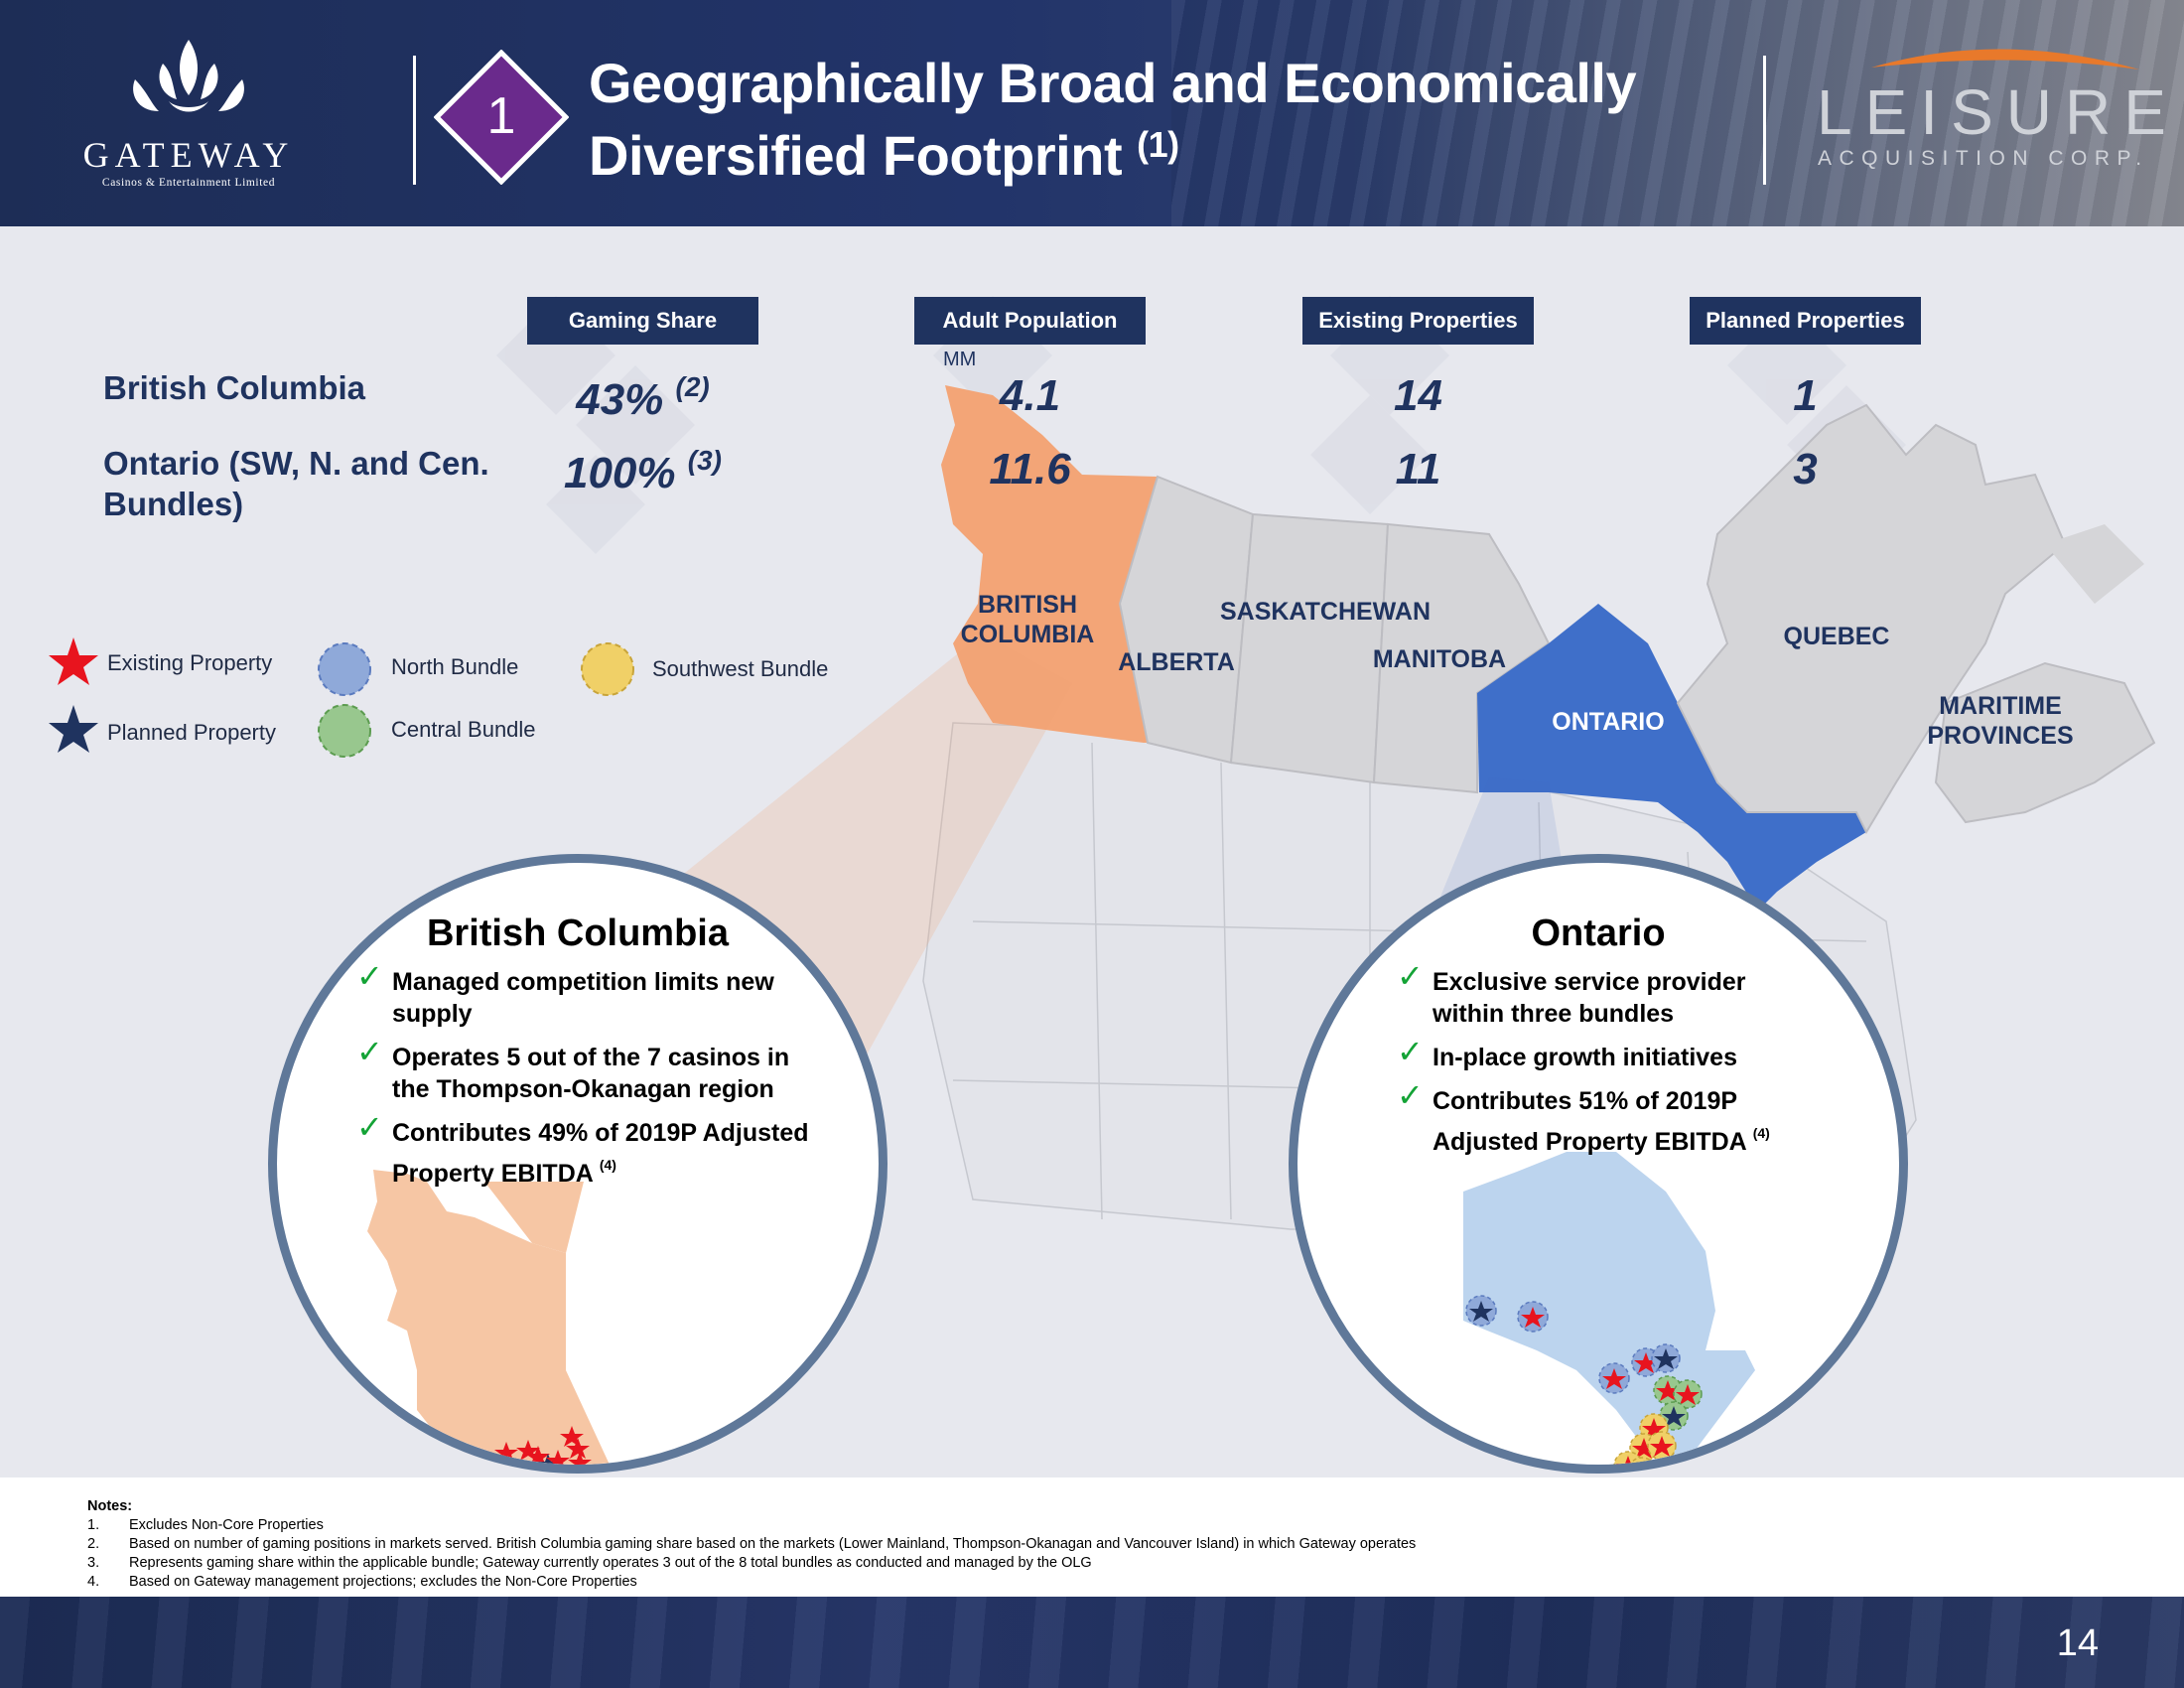 The image size is (2184, 1688). I want to click on bc-bullet-1: ✓ Managed competition limits new supply, so click(584, 995).